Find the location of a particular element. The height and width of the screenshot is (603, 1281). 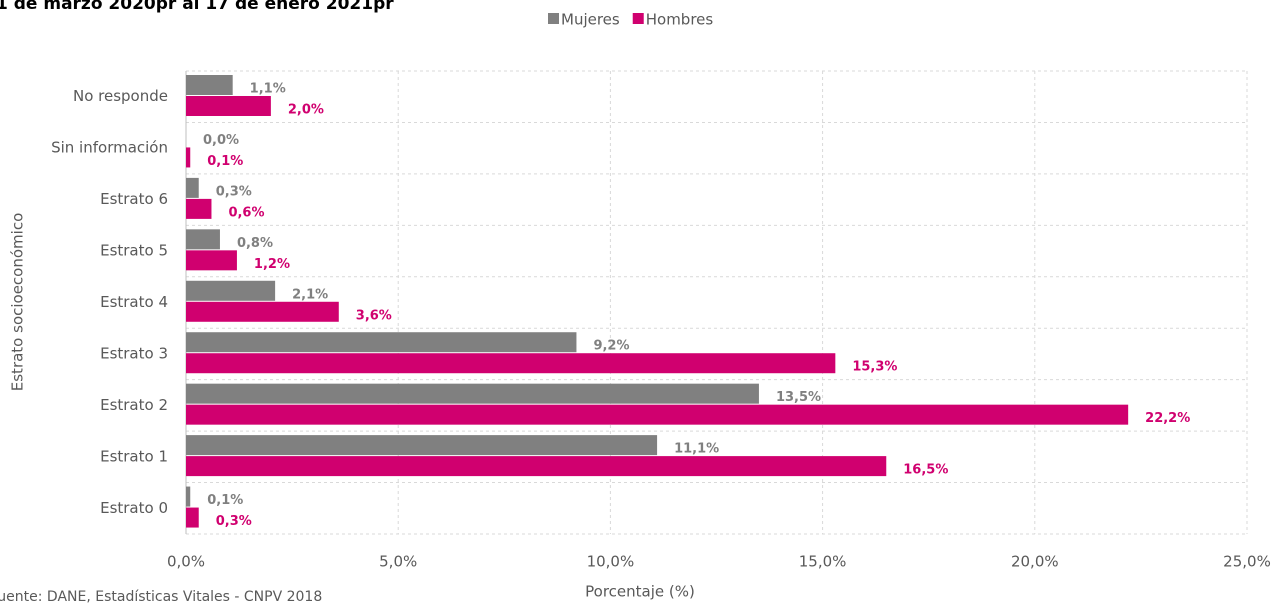

value-label: 2,1% is located at coordinates (310, 294).